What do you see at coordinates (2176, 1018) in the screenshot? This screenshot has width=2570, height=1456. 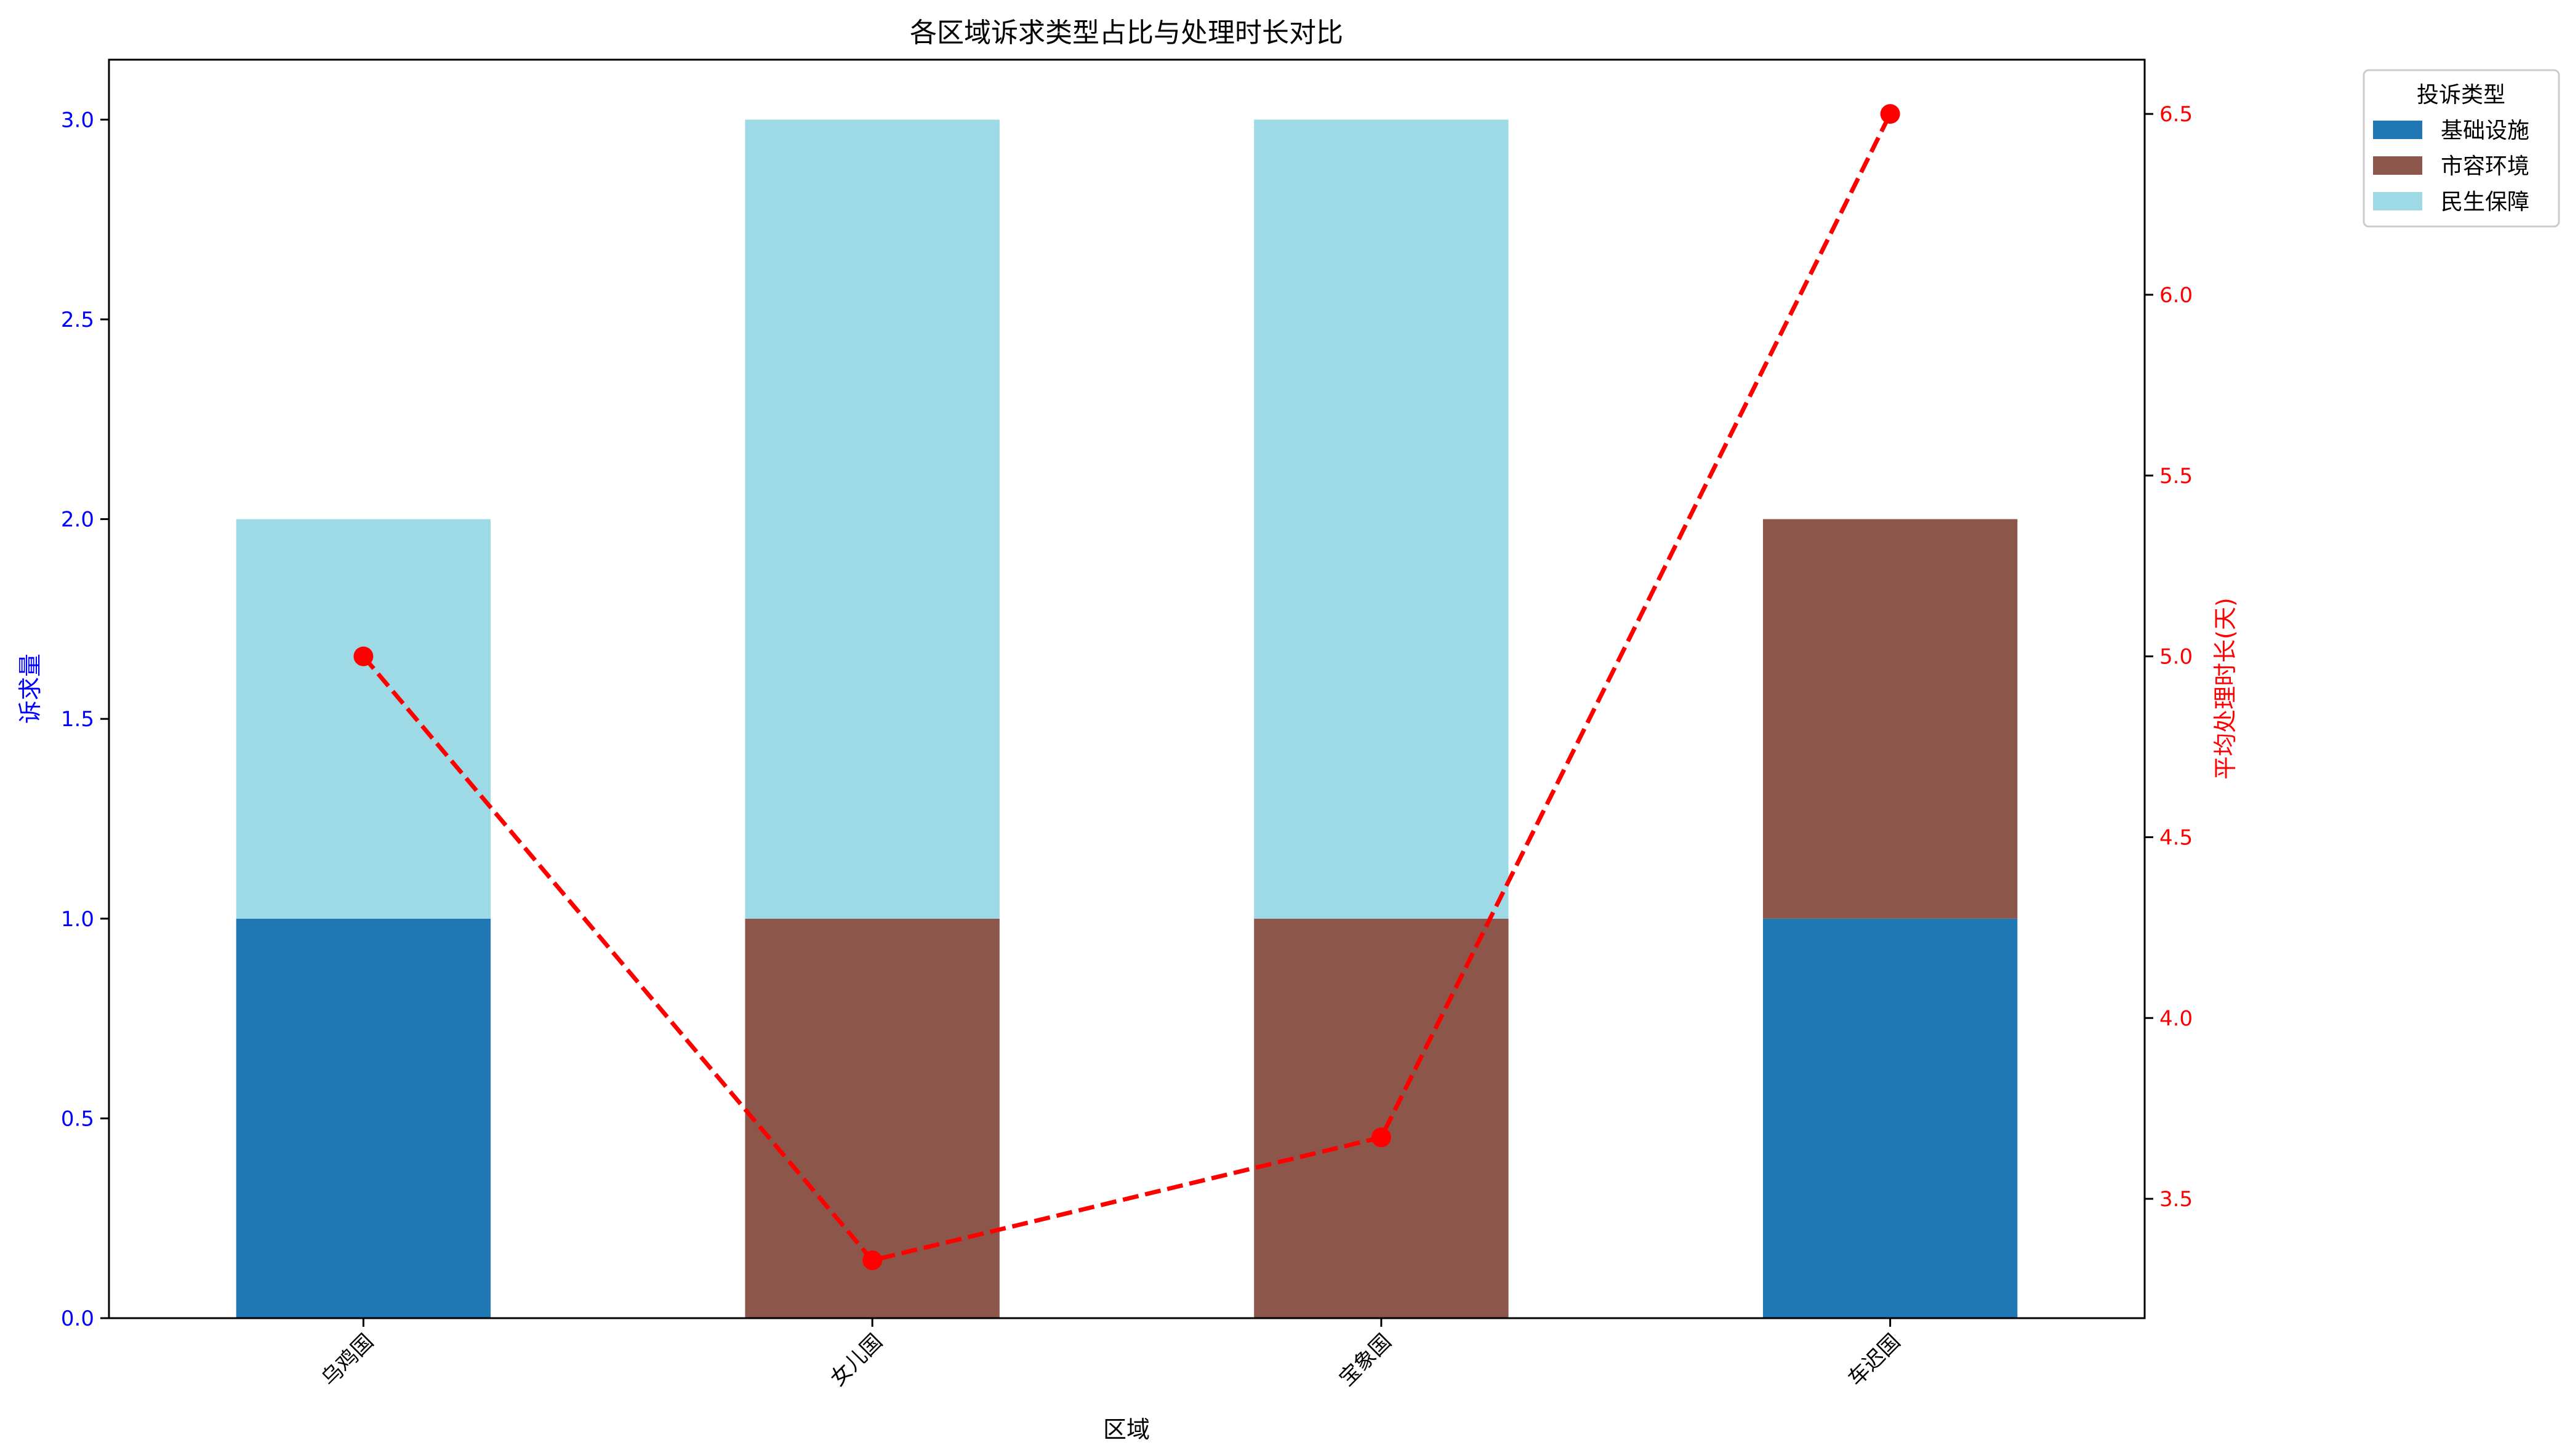 I see `y2-tick-label-2: 4.0` at bounding box center [2176, 1018].